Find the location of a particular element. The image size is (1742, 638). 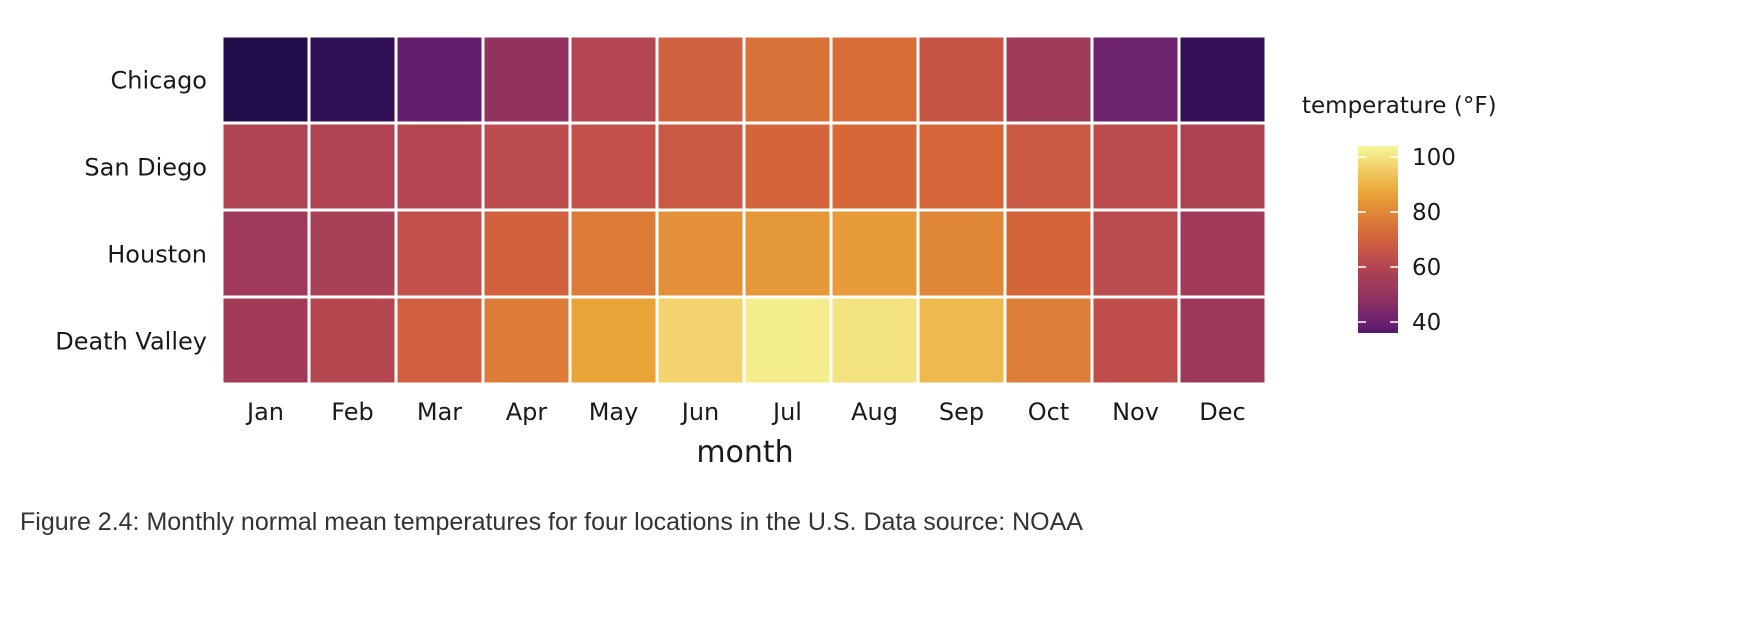

legend-colorbar is located at coordinates (1378, 239).